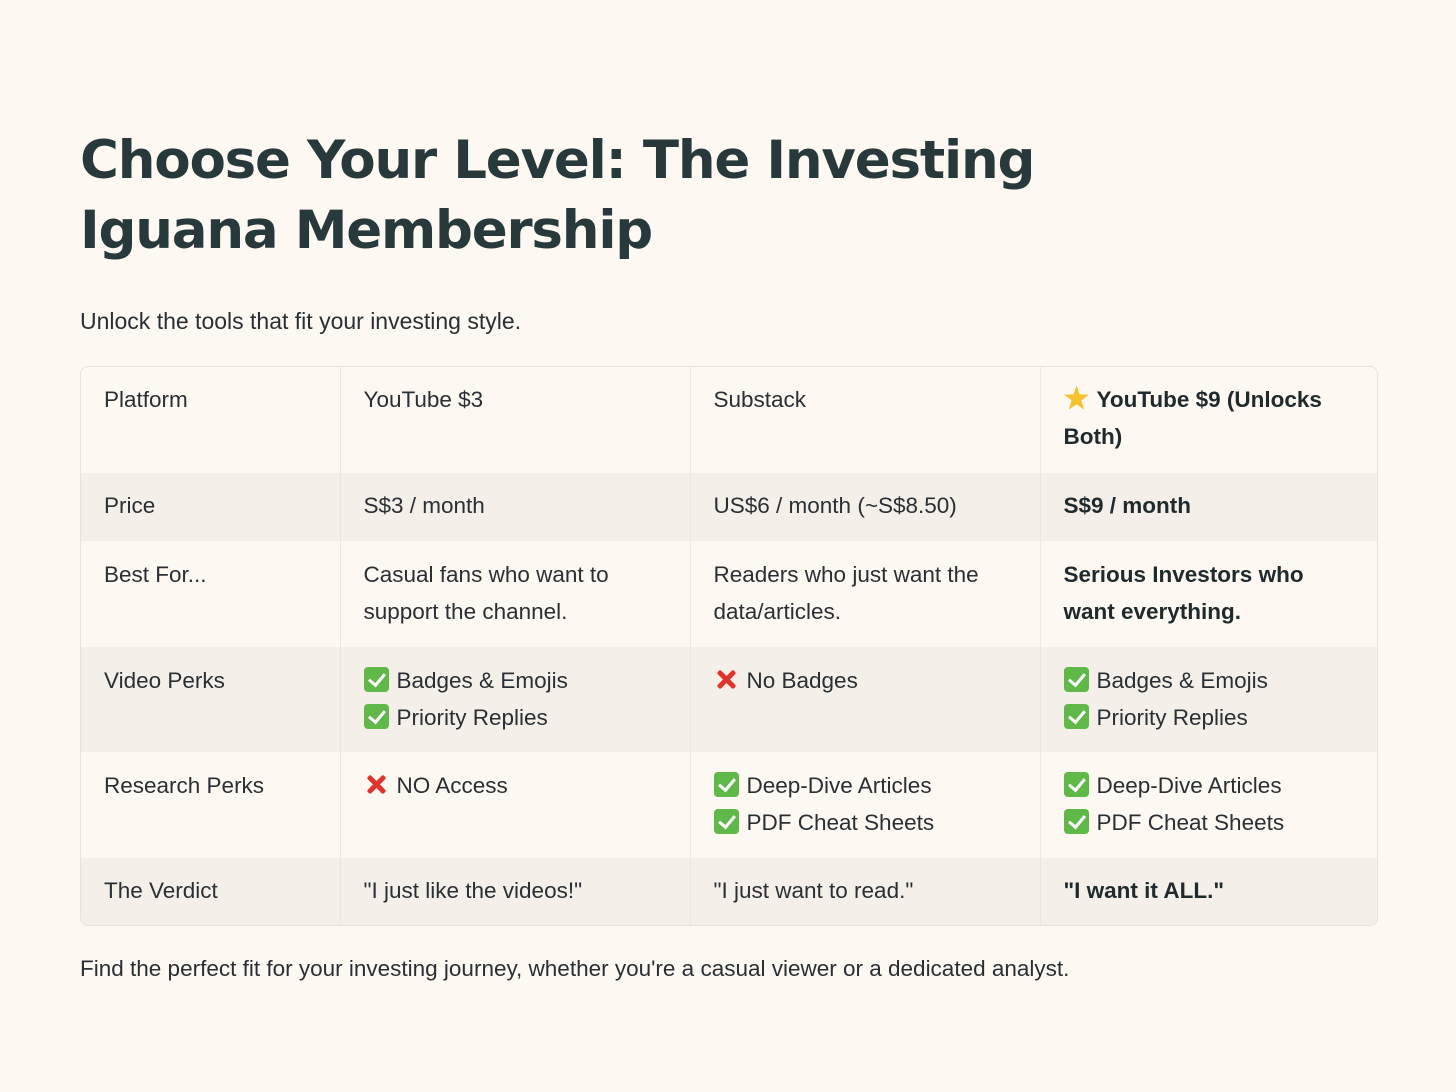  What do you see at coordinates (211, 420) in the screenshot?
I see `row-label-platform: Platform` at bounding box center [211, 420].